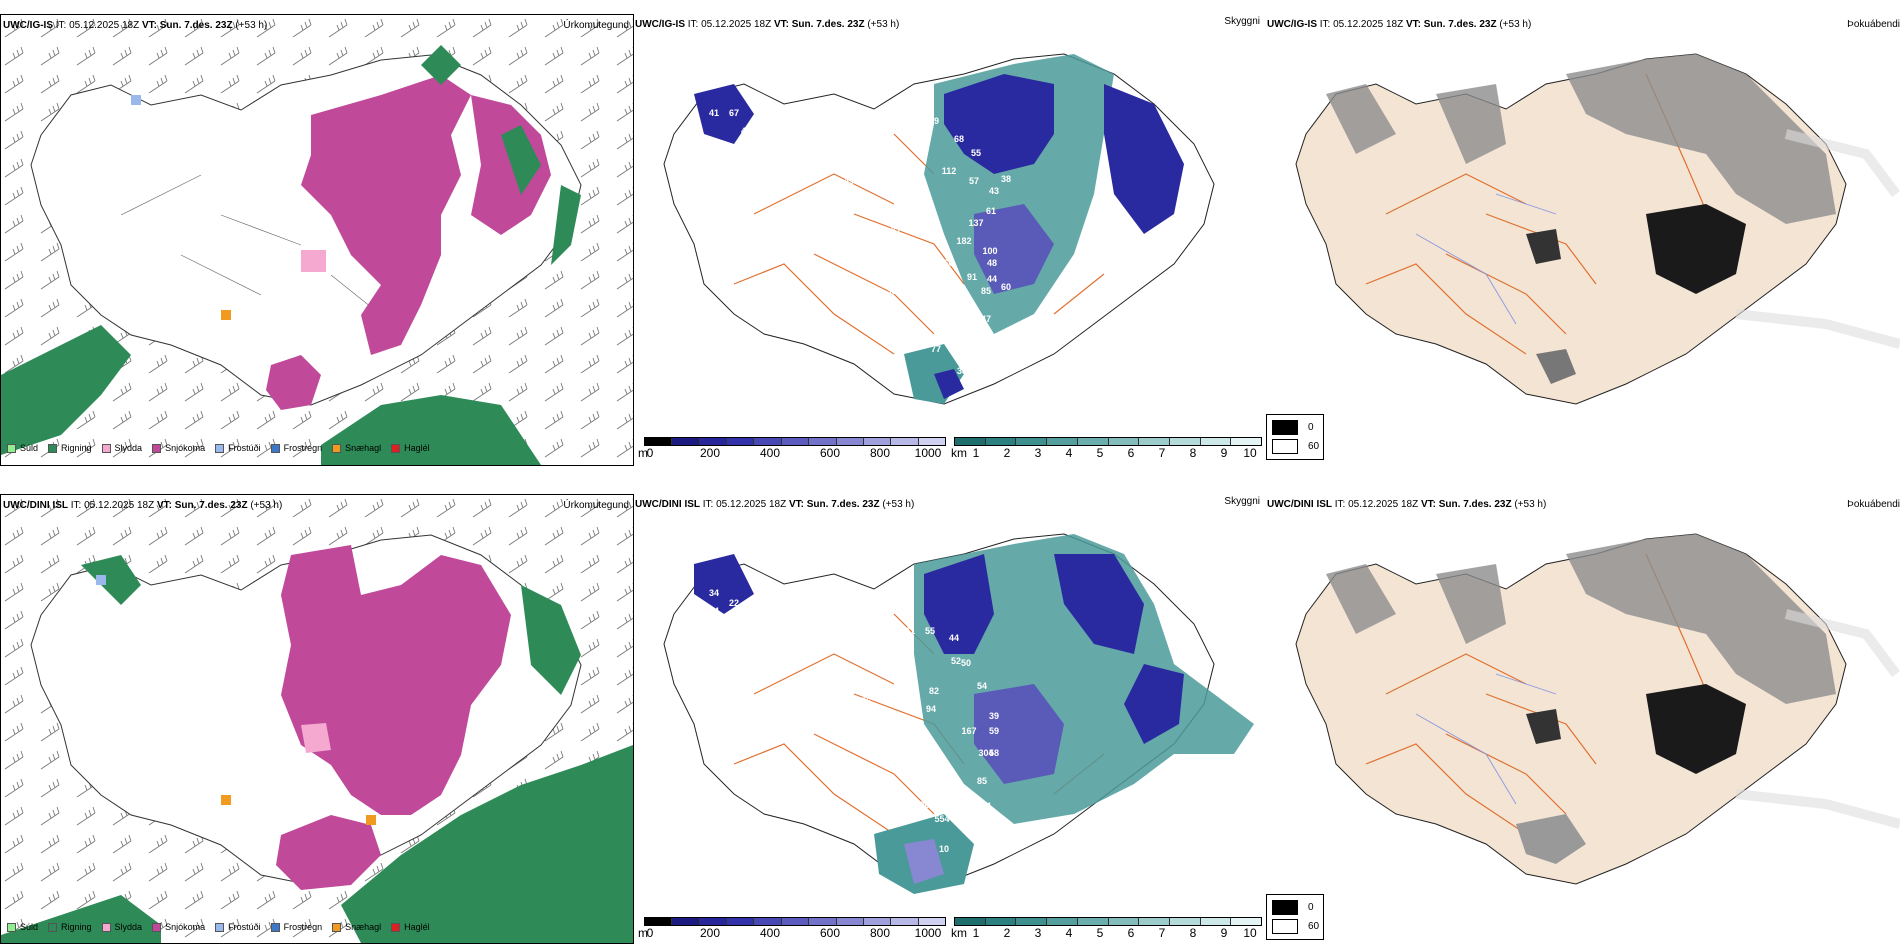  I want to click on vis-value-label: 39, so click(994, 716).